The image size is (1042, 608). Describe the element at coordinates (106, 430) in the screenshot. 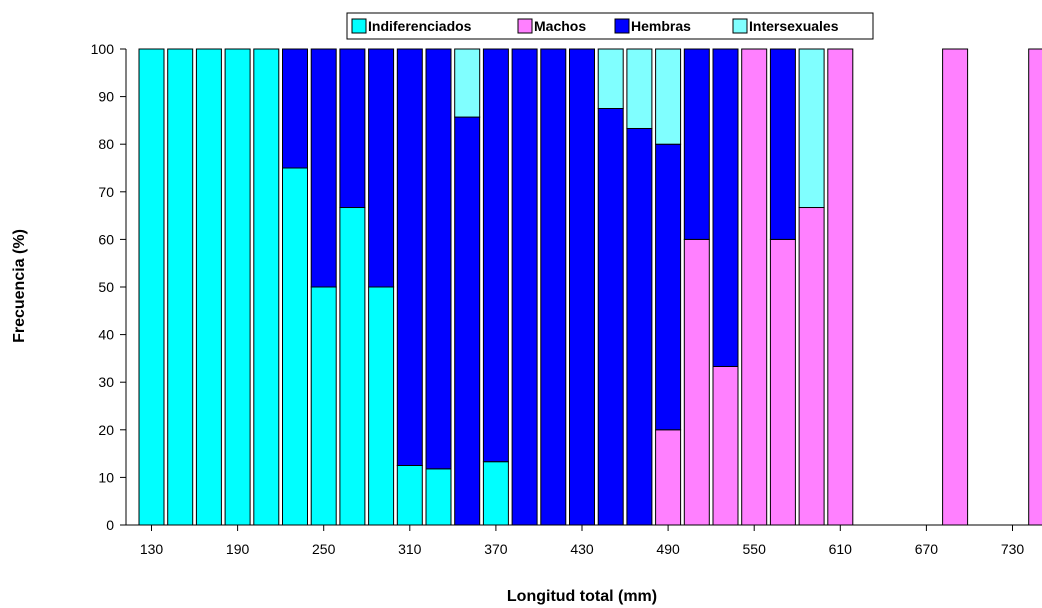

I see `y-tick-label: 20` at that location.